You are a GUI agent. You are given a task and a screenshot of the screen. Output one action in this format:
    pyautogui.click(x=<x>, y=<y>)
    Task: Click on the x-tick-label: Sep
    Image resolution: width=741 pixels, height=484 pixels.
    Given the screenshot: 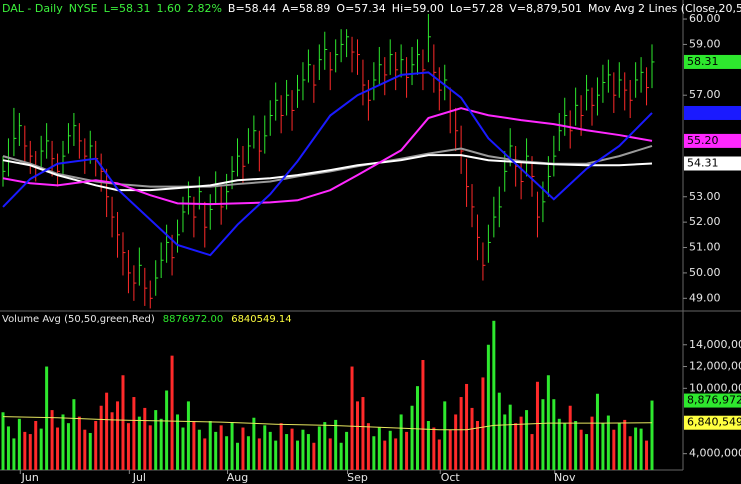 What is the action you would take?
    pyautogui.click(x=357, y=477)
    